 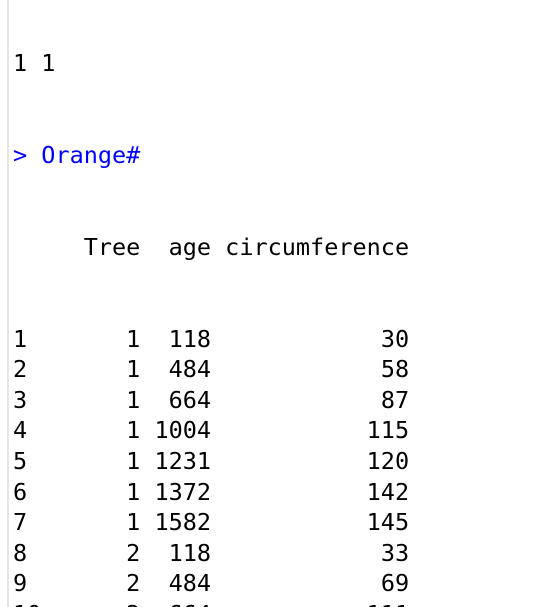 I want to click on row-name: 8, so click(x=20, y=552).